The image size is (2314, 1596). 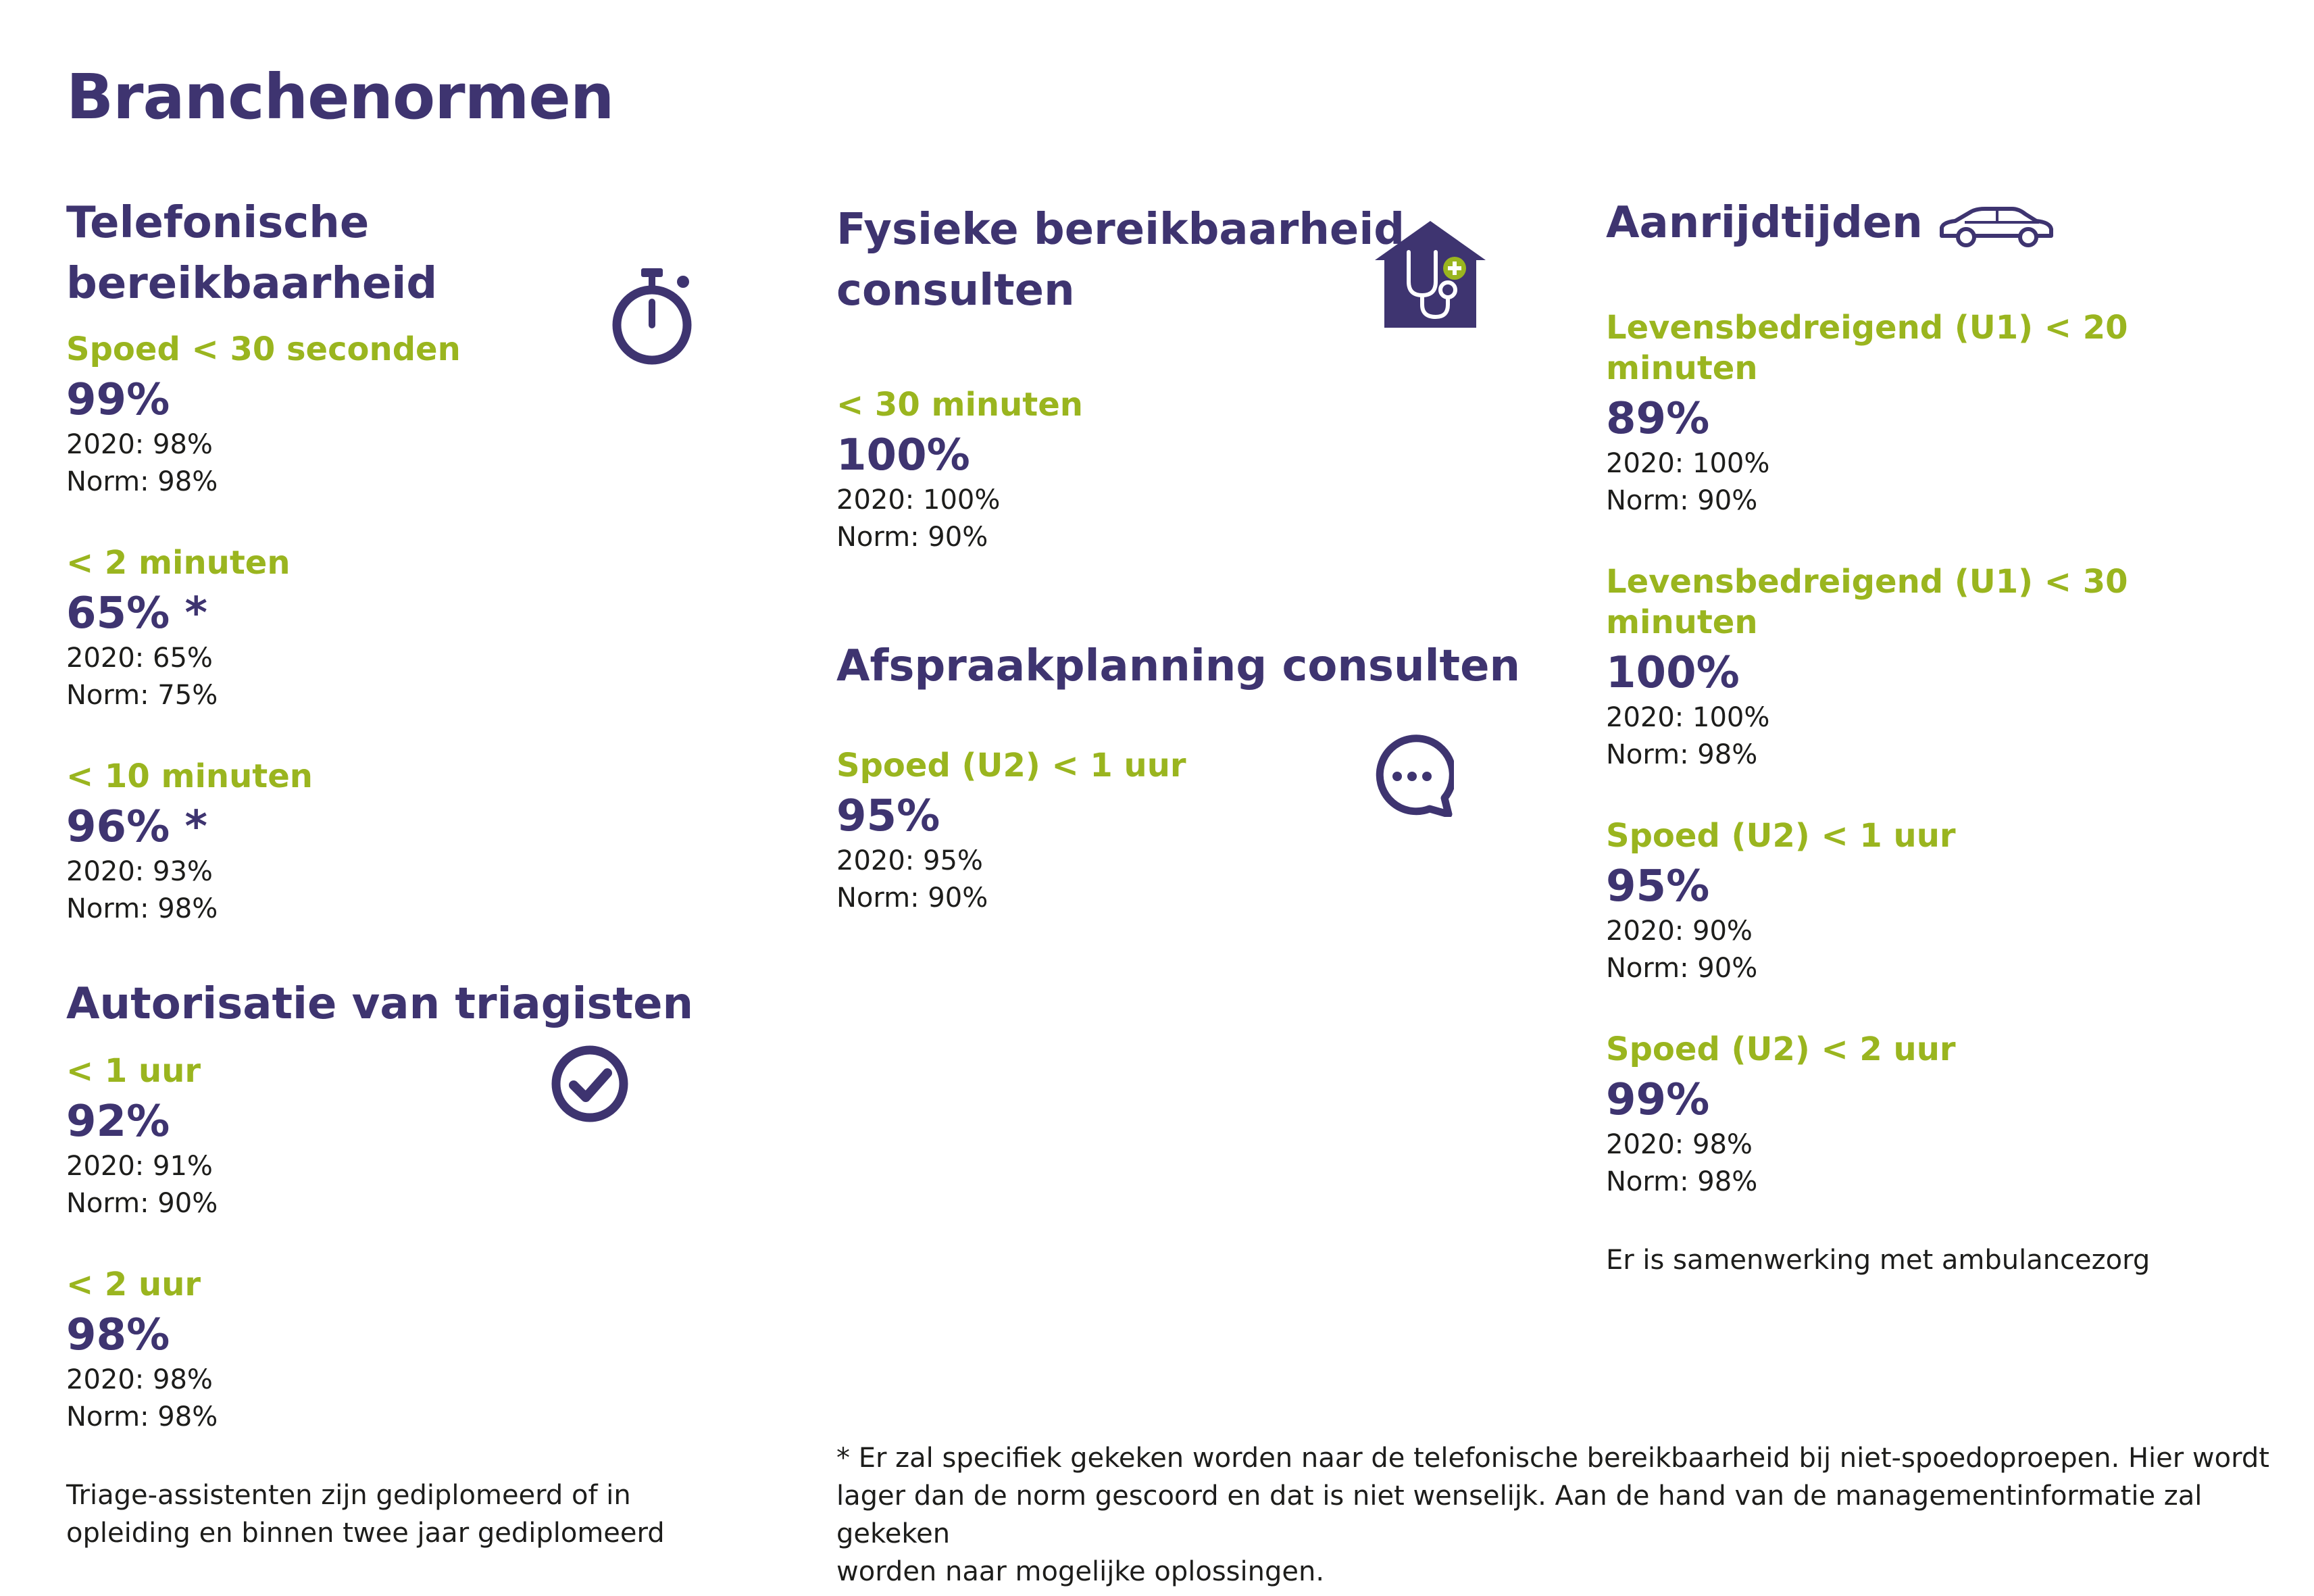 What do you see at coordinates (1867, 602) in the screenshot?
I see `metric-label: Levensbedreigend (U1) < 30 minuten` at bounding box center [1867, 602].